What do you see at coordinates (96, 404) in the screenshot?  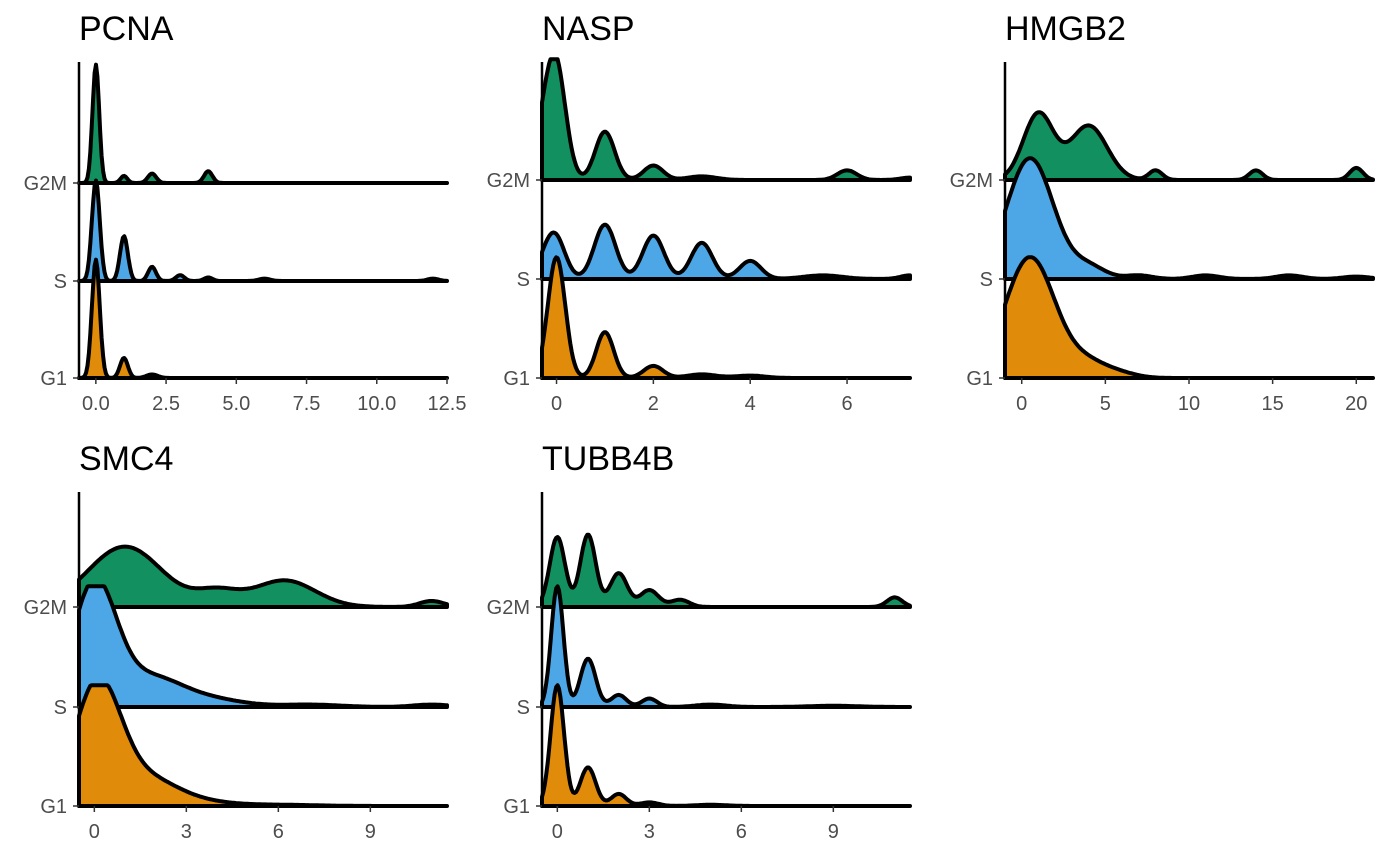 I see `x-tick-label: 0.0` at bounding box center [96, 404].